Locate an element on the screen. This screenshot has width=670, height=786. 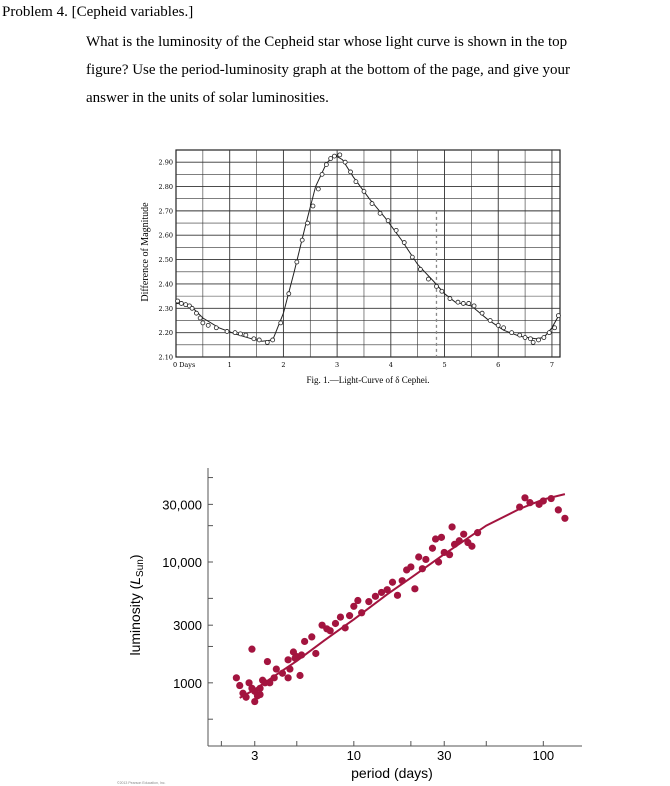
light-curve-x-tick-label: 2 is located at coordinates (283, 365).